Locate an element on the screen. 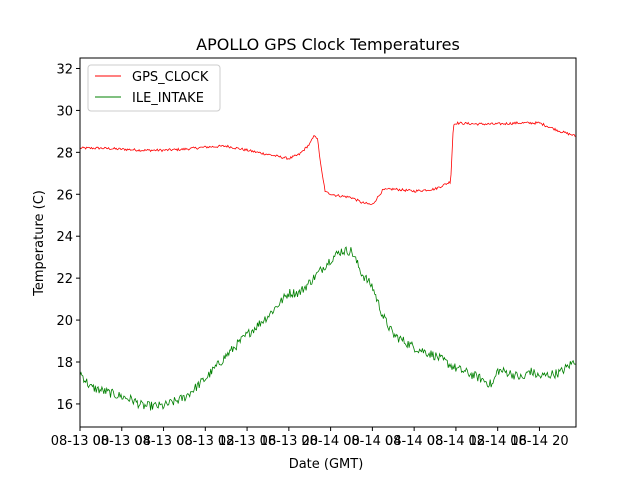 The width and height of the screenshot is (640, 484). y-axis-label: Temperature (C) is located at coordinates (39, 243).